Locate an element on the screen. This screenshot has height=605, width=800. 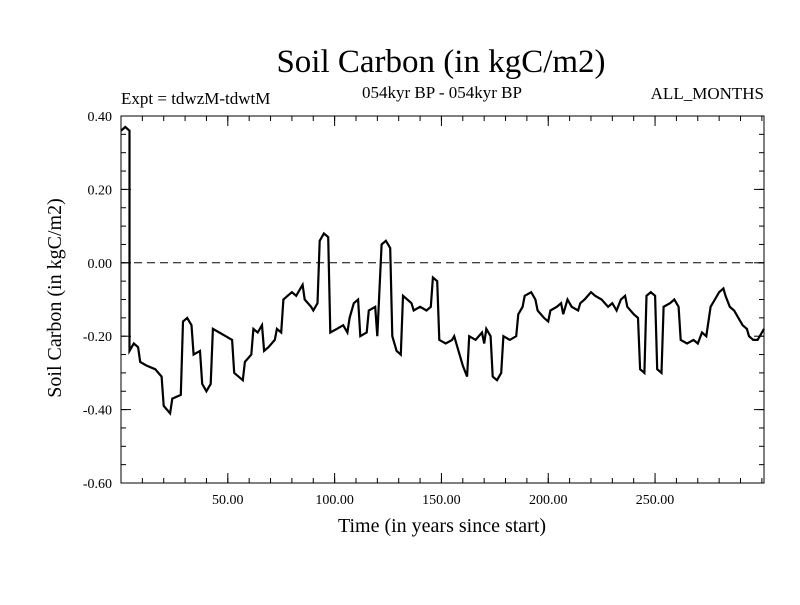
x-tick-label: 50.00 is located at coordinates (228, 500).